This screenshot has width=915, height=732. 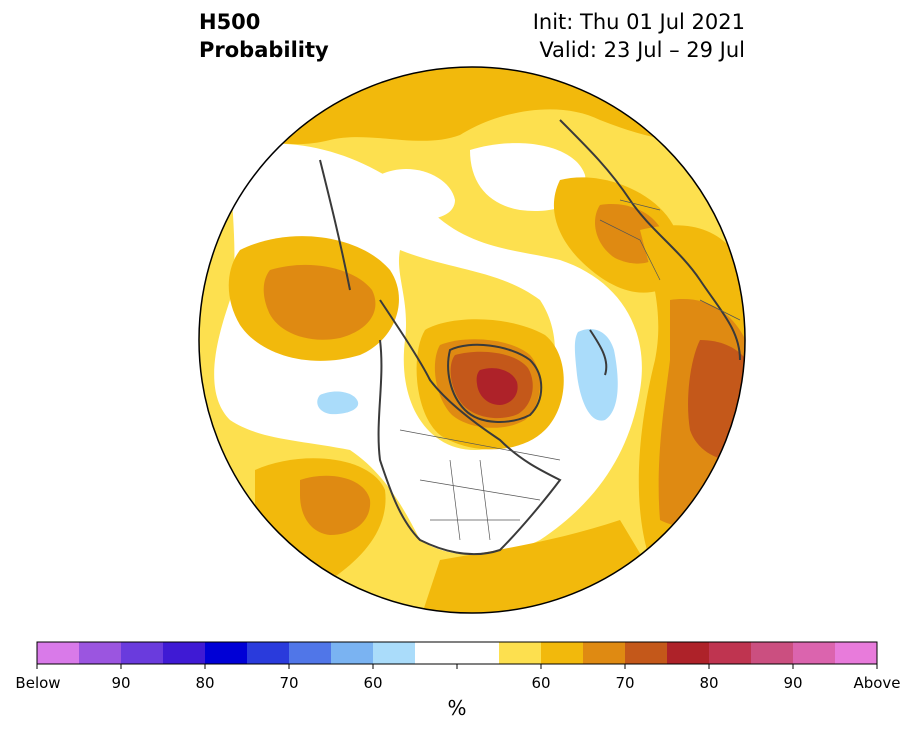 What do you see at coordinates (541, 683) in the screenshot?
I see `tick-above-60: 60` at bounding box center [541, 683].